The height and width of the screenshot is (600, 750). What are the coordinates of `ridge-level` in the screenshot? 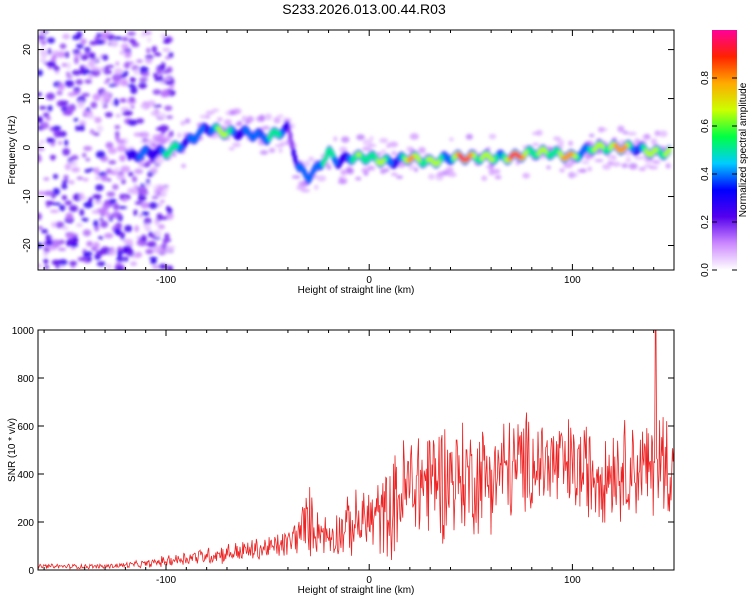 It's located at (489, 157).